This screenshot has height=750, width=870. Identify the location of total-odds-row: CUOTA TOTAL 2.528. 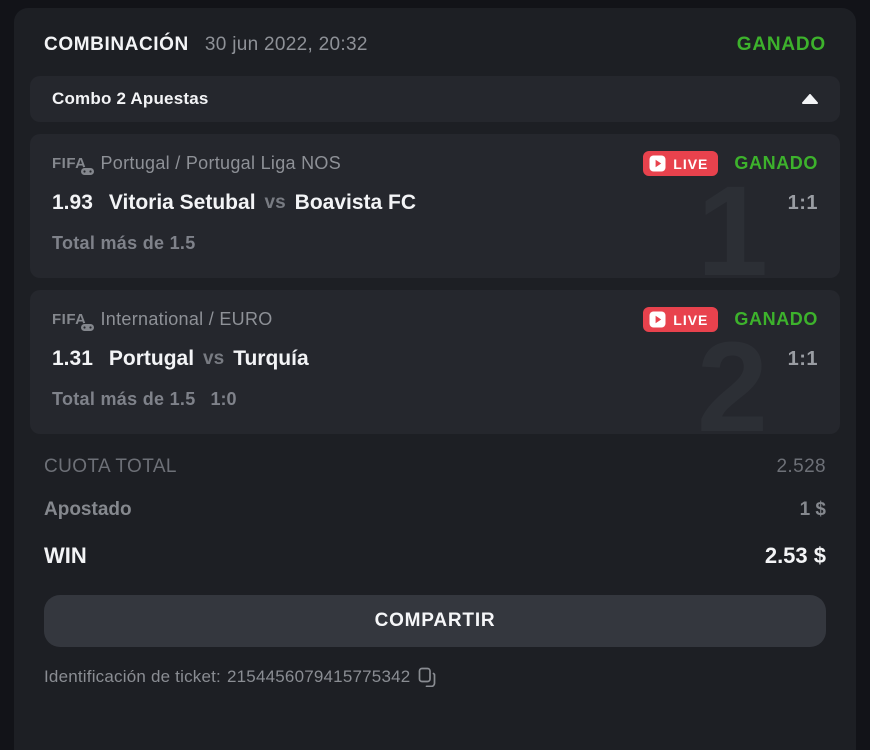
(435, 467).